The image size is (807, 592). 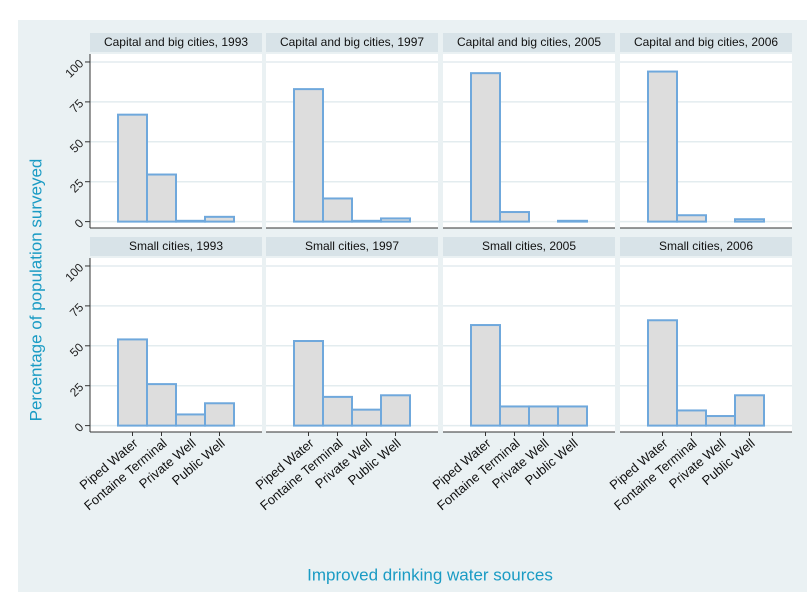 I want to click on x-axis-title: Improved drinking water sources, so click(x=430, y=574).